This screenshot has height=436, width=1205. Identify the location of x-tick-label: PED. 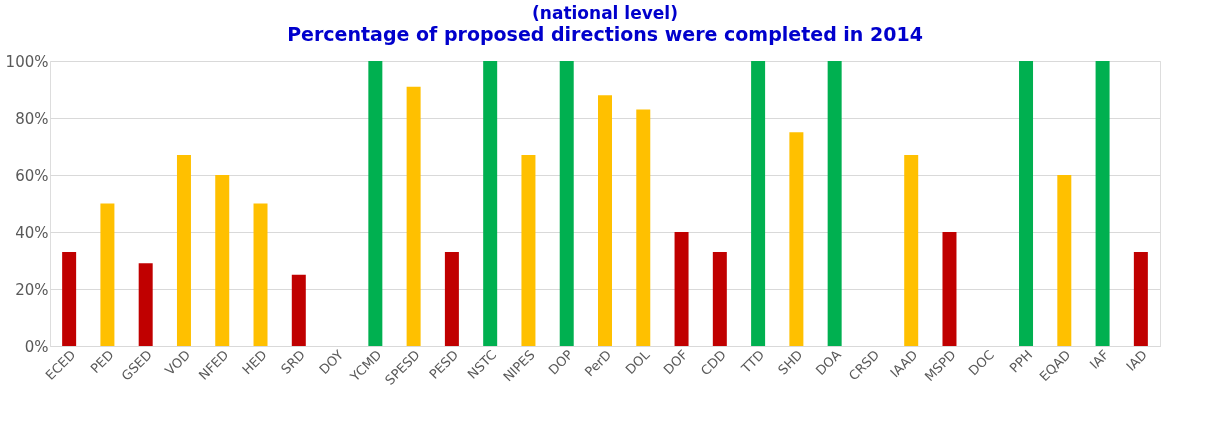
(102, 362).